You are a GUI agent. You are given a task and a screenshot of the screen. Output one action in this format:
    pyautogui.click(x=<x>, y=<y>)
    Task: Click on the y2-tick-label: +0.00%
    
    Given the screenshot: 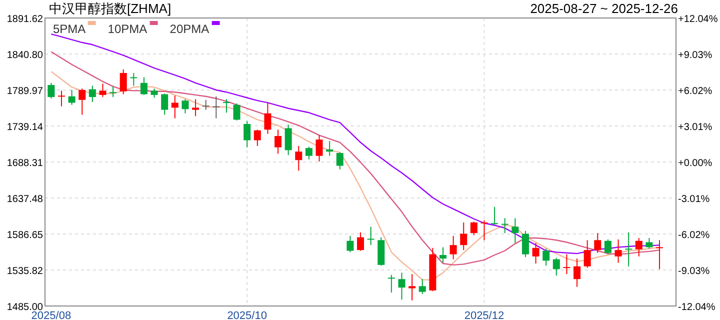 What is the action you would take?
    pyautogui.click(x=695, y=163)
    